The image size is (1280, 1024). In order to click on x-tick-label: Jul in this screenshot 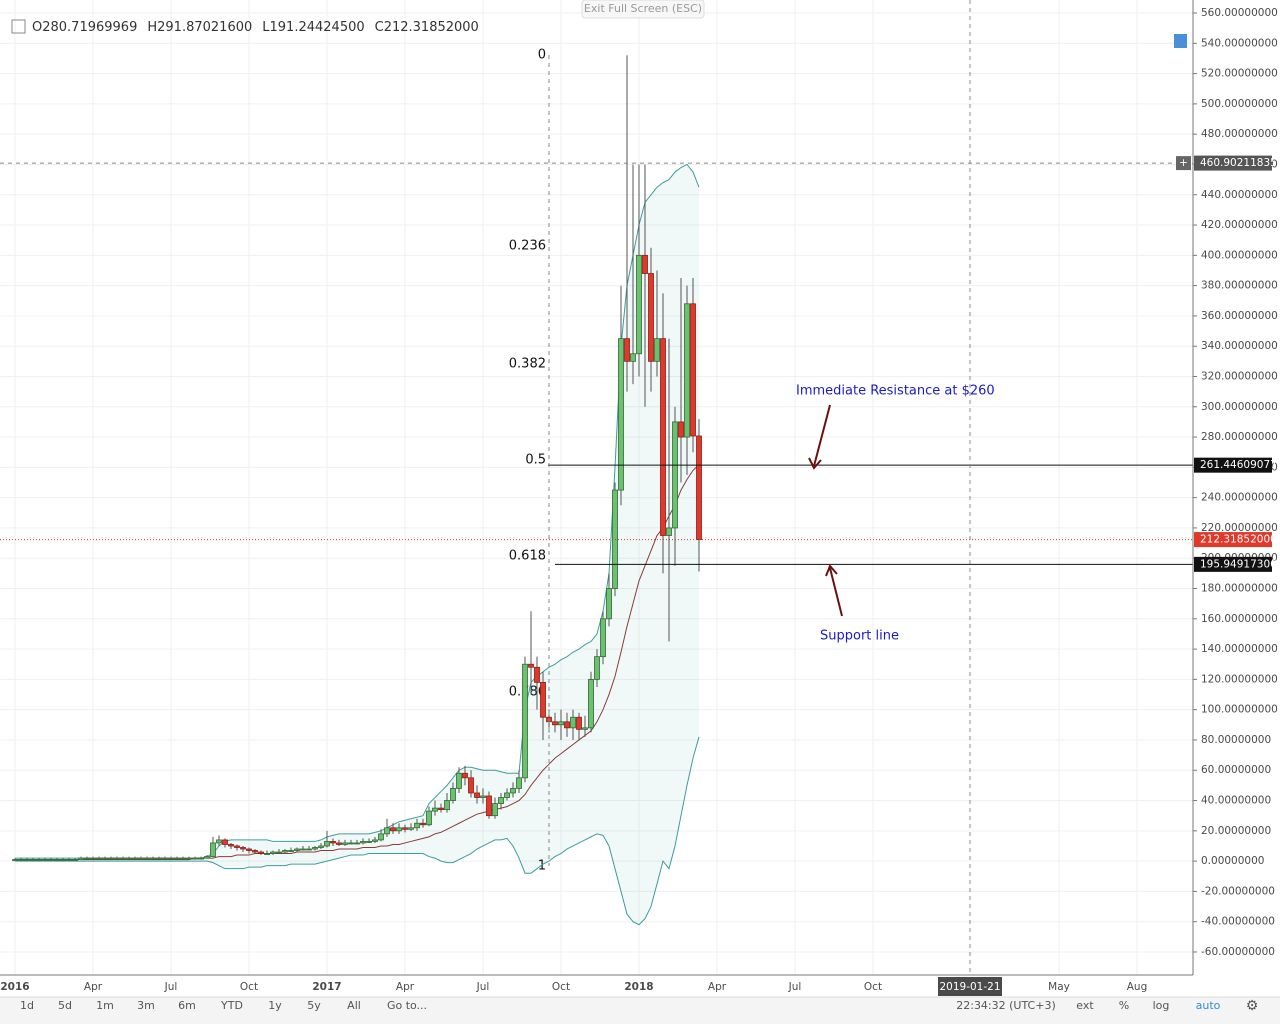, I will do `click(171, 987)`.